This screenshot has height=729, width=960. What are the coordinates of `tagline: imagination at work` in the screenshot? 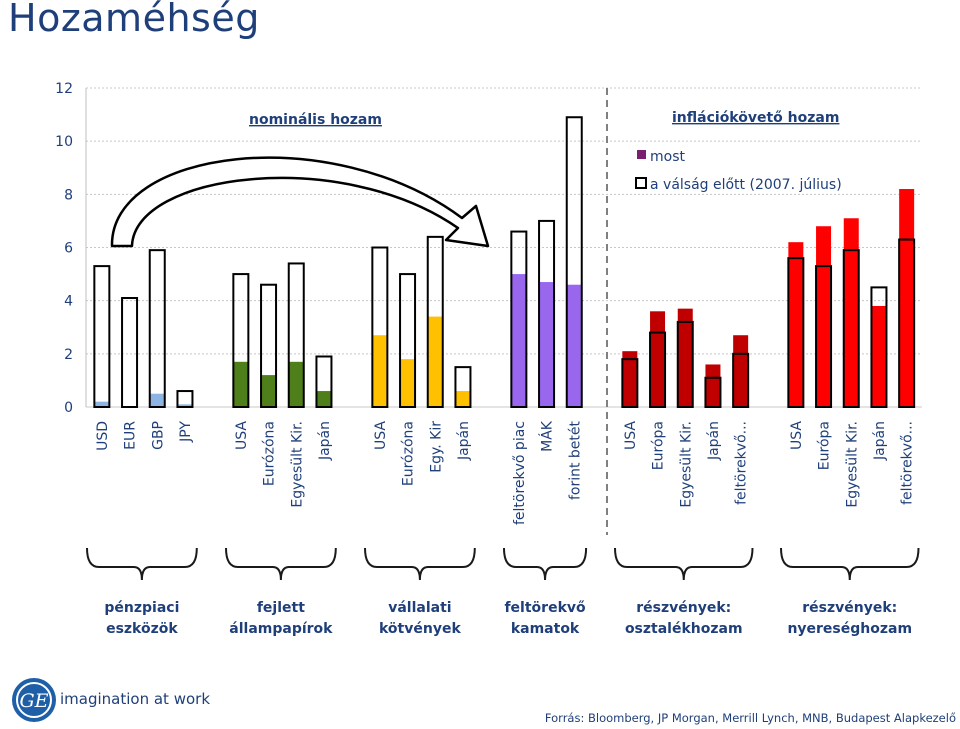 It's located at (135, 699).